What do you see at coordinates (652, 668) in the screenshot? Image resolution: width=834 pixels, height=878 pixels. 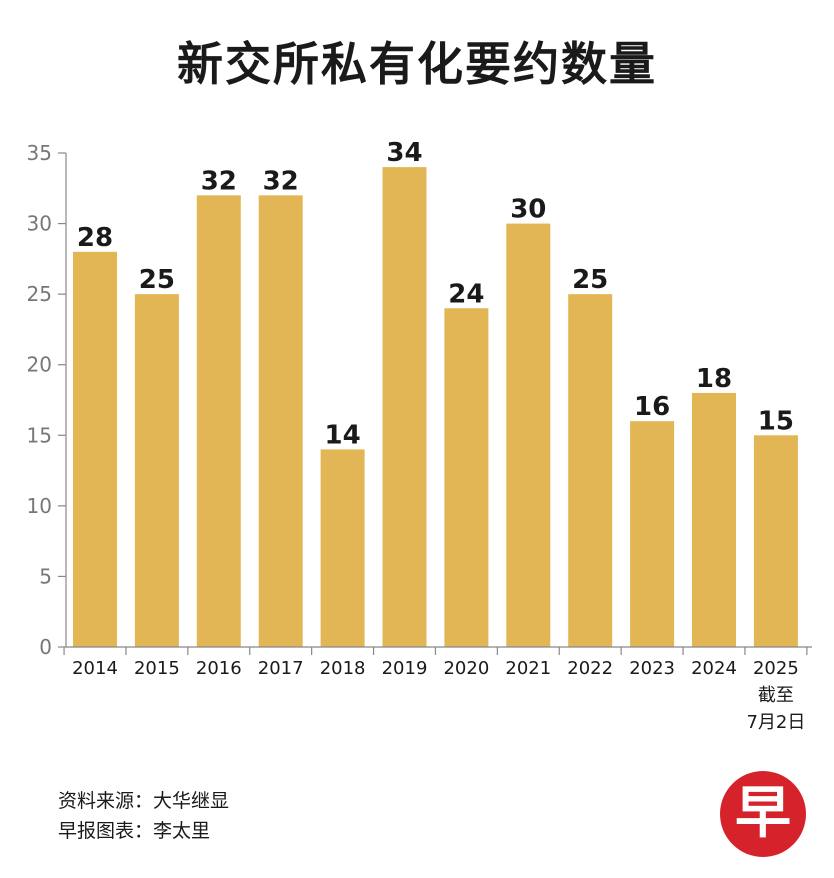 I see `x-tick-label-2023: 2023` at bounding box center [652, 668].